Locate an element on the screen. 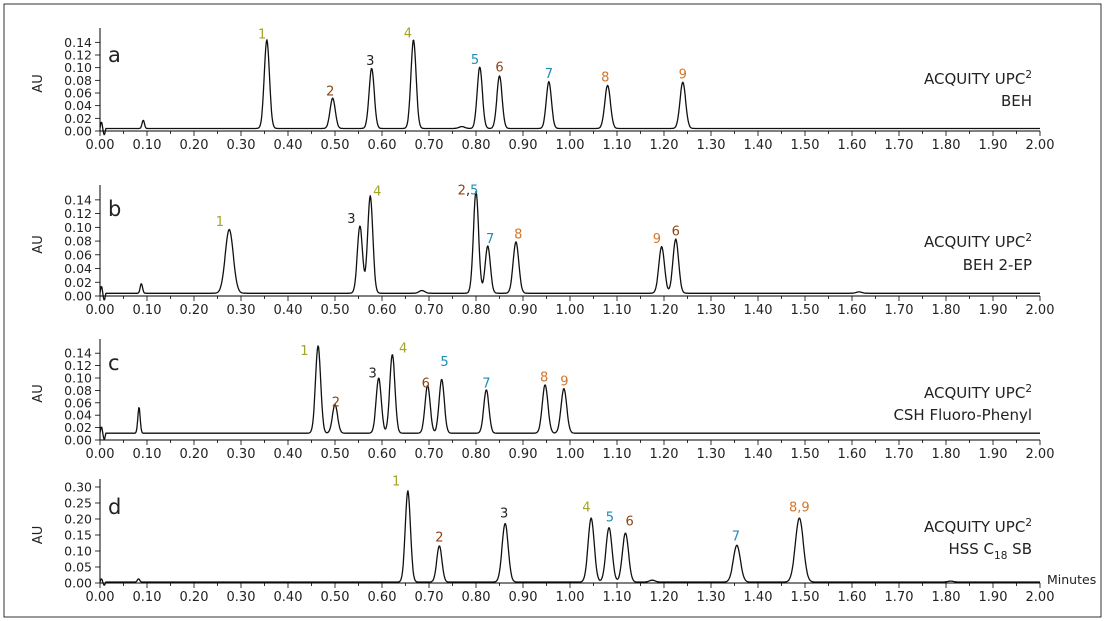  column-name: BEH is located at coordinates (1016, 101).